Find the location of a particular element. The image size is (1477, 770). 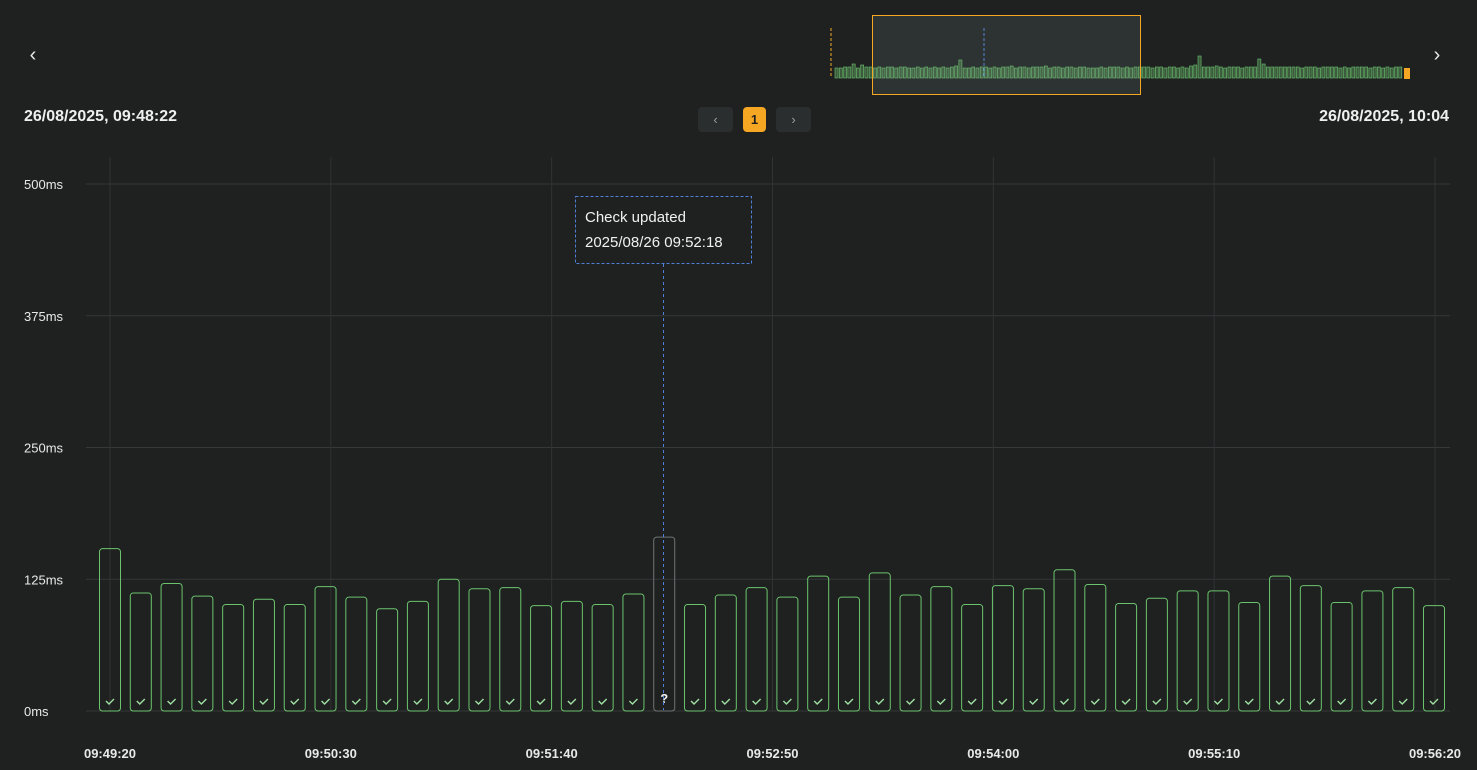

chevron-left-icon: ‹ is located at coordinates (33, 55).